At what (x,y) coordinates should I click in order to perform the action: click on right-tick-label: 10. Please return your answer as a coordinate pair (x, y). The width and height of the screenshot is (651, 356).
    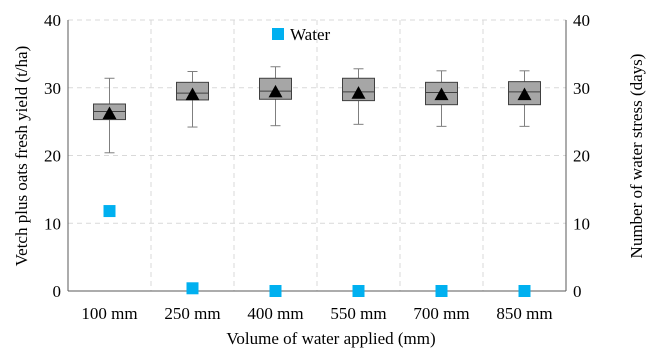
    Looking at the image, I should click on (581, 223).